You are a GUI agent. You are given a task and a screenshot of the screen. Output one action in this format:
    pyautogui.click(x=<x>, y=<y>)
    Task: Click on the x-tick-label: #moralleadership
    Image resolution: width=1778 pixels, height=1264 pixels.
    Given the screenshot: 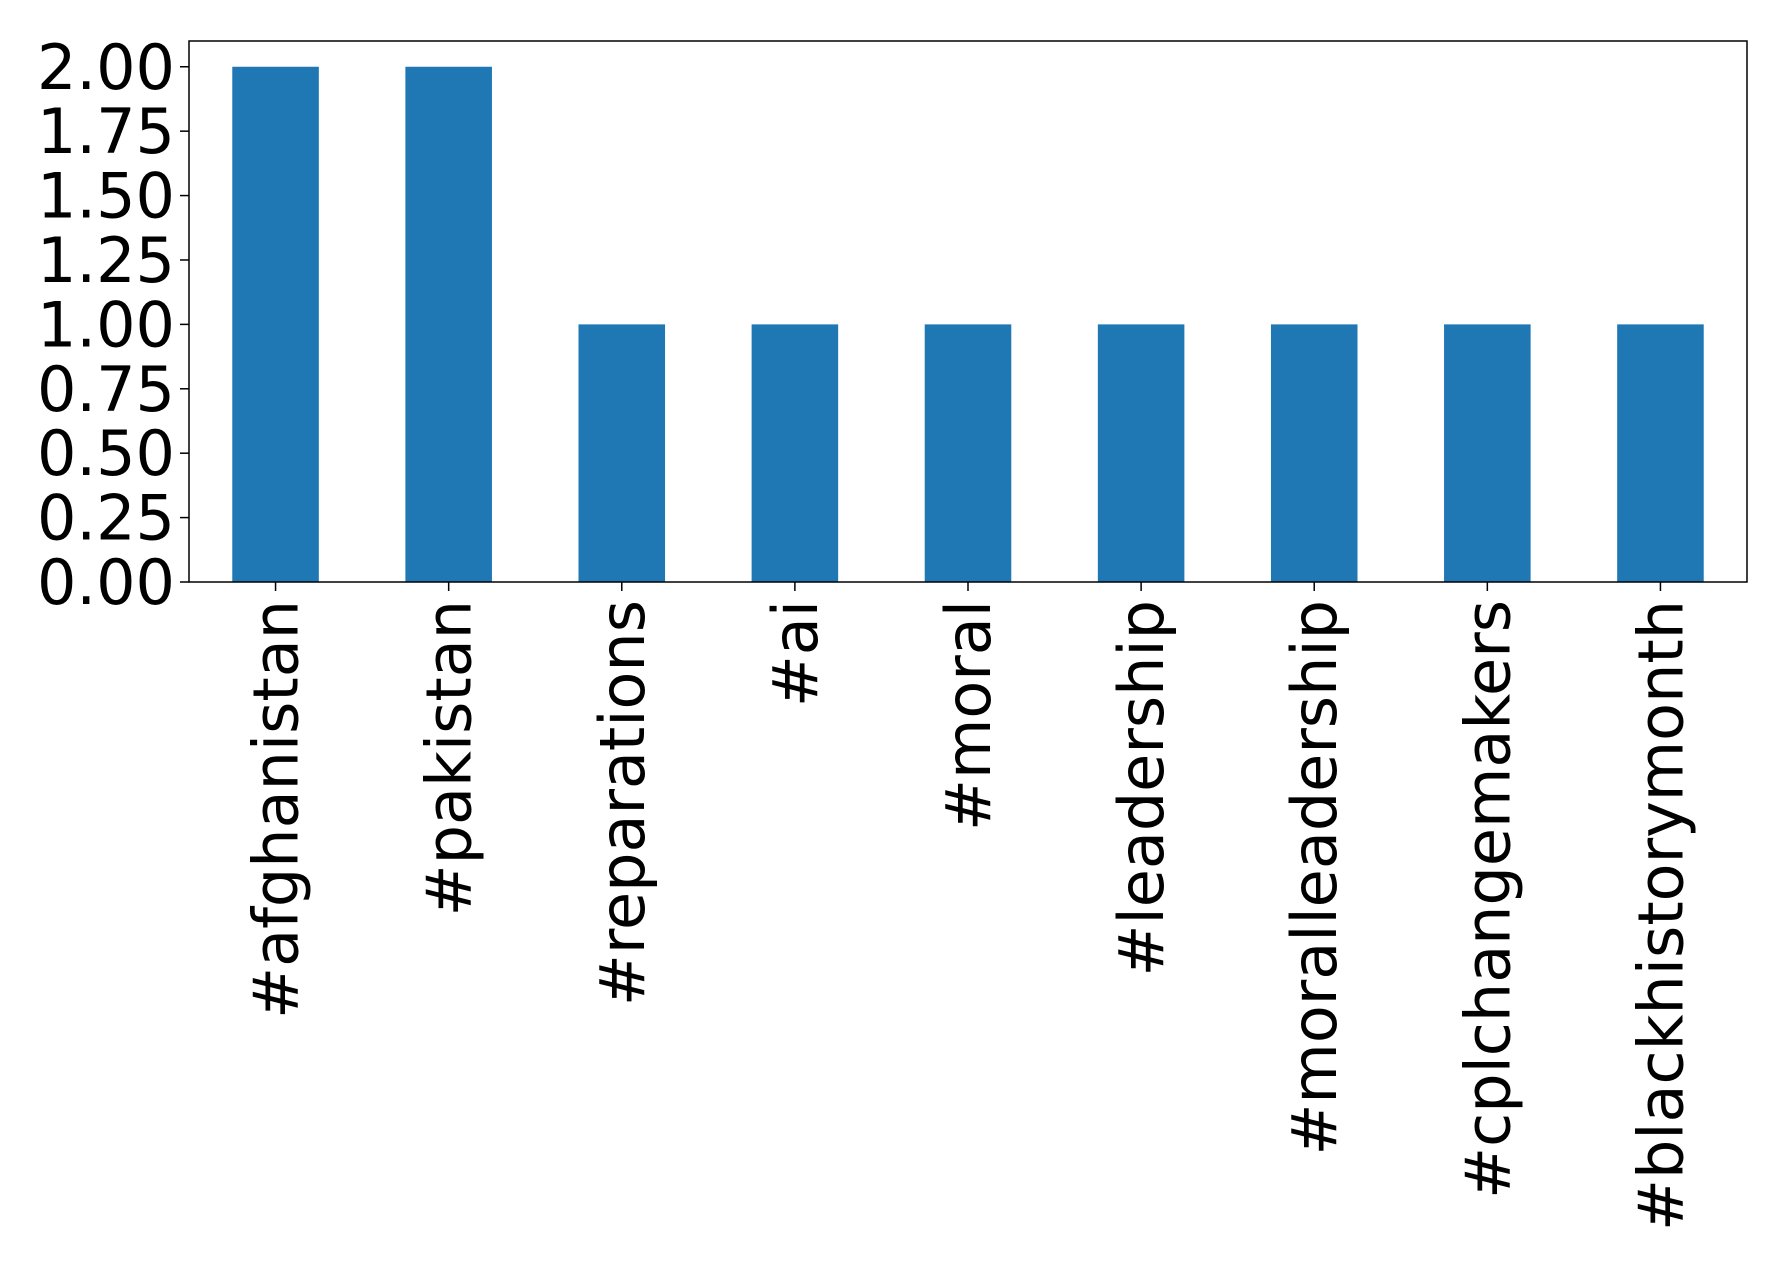 What is the action you would take?
    pyautogui.click(x=1314, y=878)
    